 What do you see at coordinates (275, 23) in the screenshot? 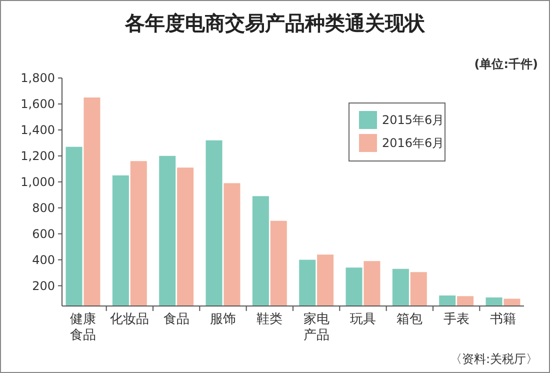
I see `chart-title: 各年度电商交易产品种类通关现状` at bounding box center [275, 23].